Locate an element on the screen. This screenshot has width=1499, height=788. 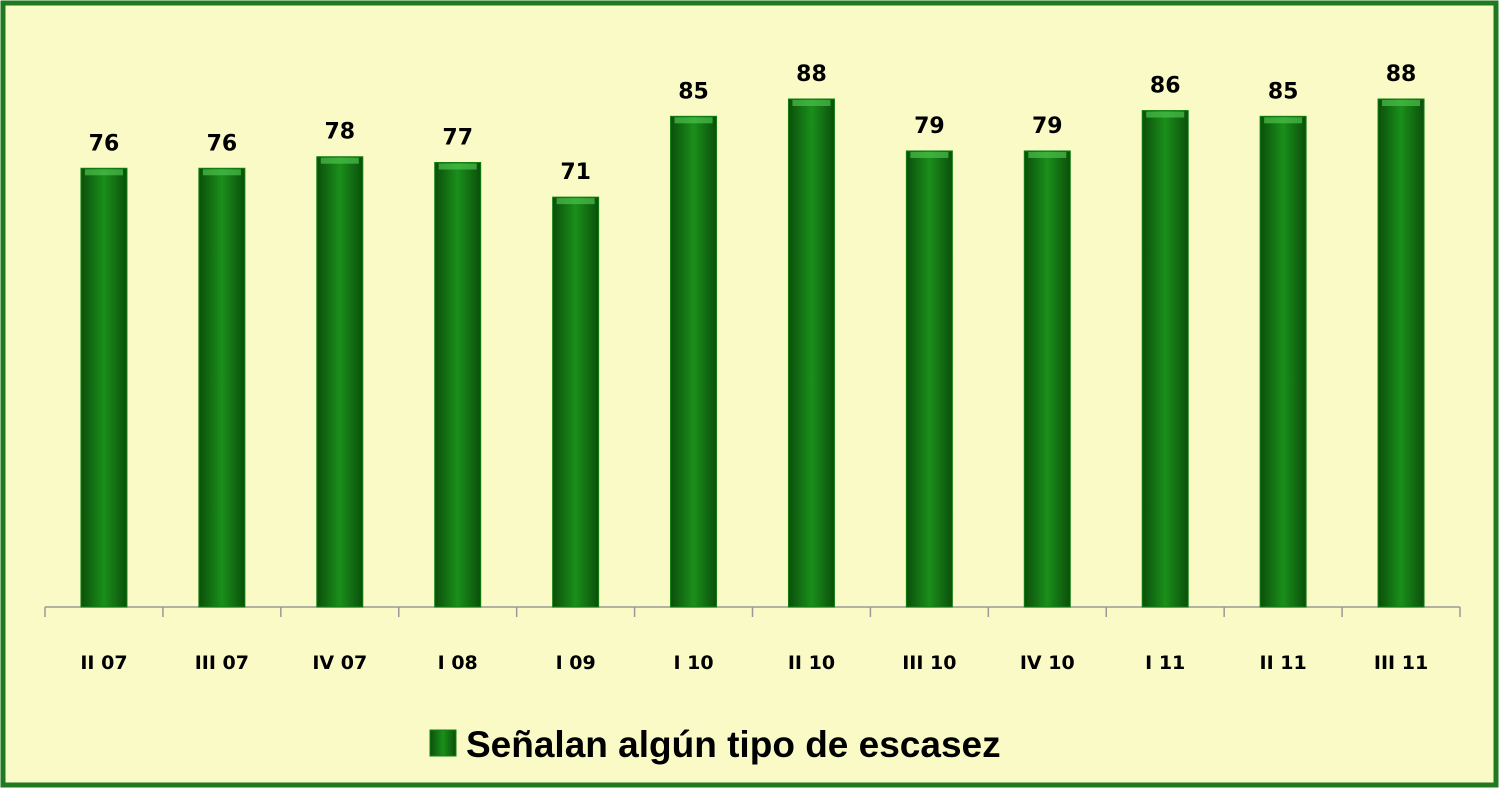
data-label: 78 is located at coordinates (339, 132).